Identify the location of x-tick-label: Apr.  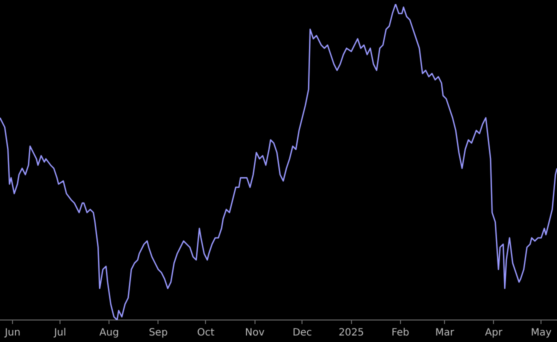
(494, 333).